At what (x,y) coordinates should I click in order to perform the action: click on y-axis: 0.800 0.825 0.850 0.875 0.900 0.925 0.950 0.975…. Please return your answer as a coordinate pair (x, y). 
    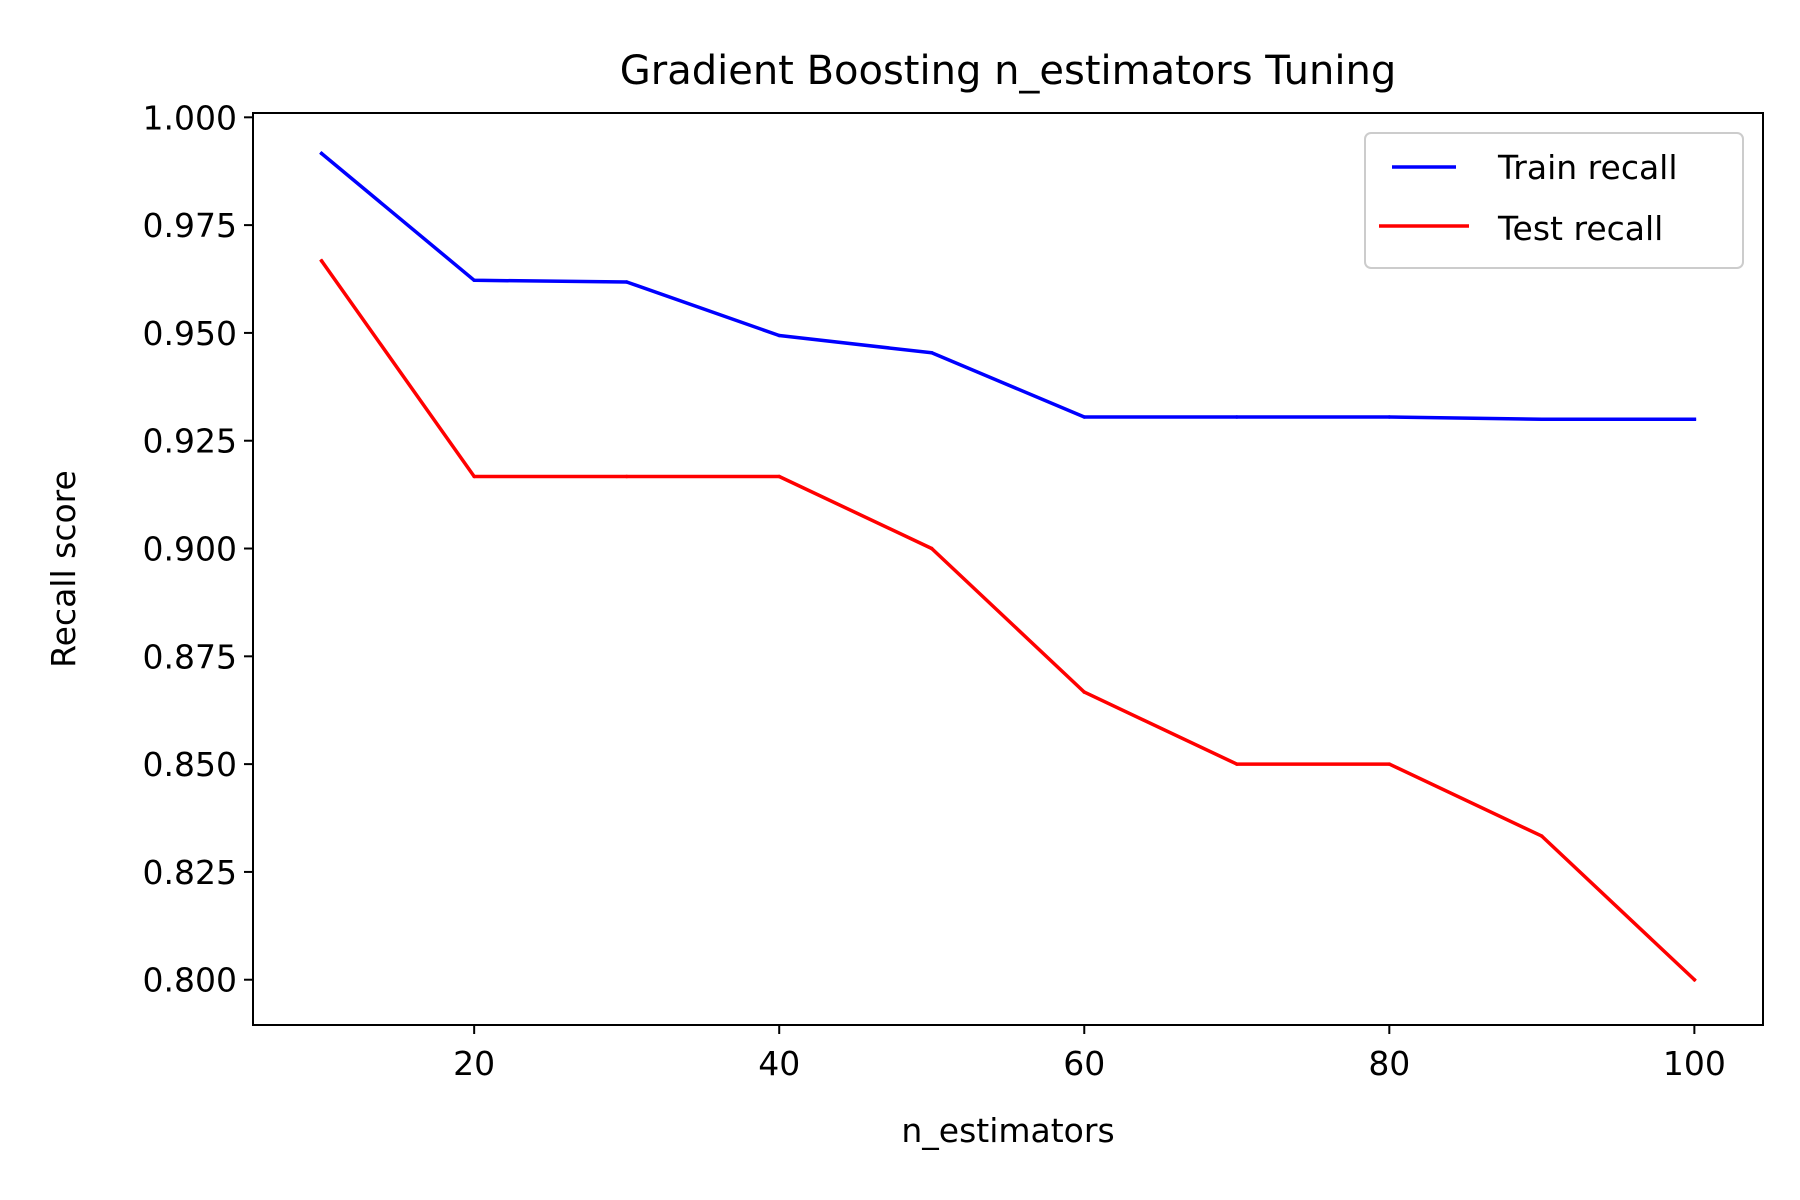
    Looking at the image, I should click on (198, 549).